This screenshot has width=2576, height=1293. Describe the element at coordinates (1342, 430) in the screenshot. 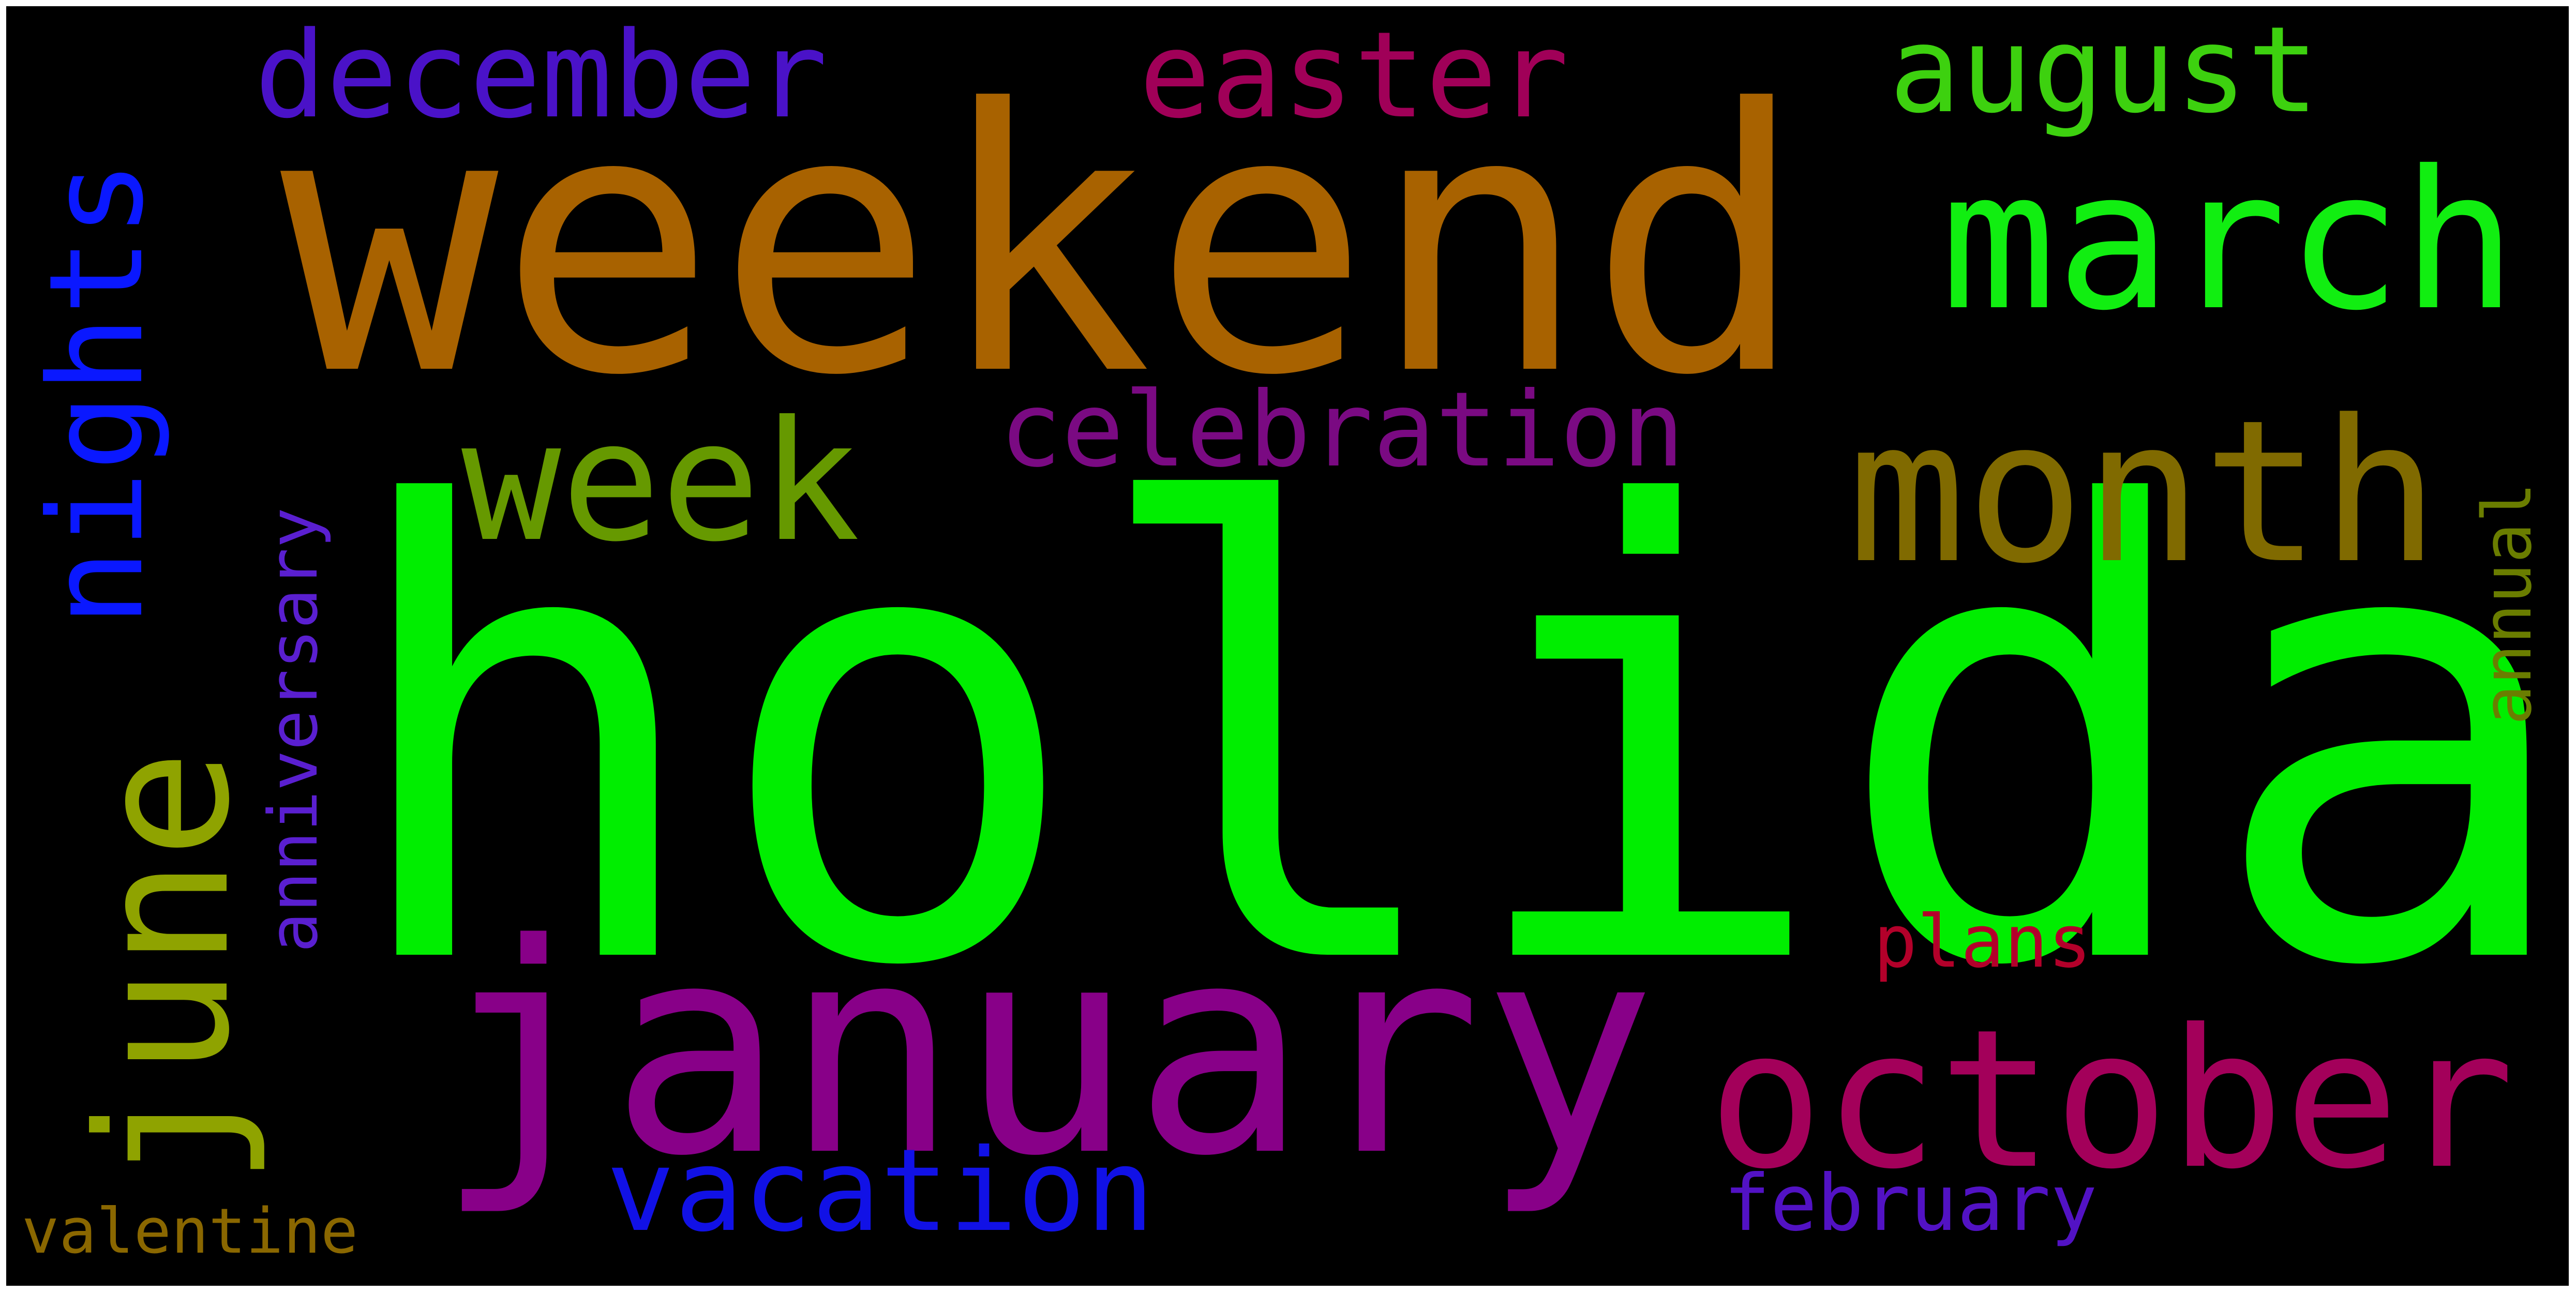

I see `word-celebration: celebration` at that location.